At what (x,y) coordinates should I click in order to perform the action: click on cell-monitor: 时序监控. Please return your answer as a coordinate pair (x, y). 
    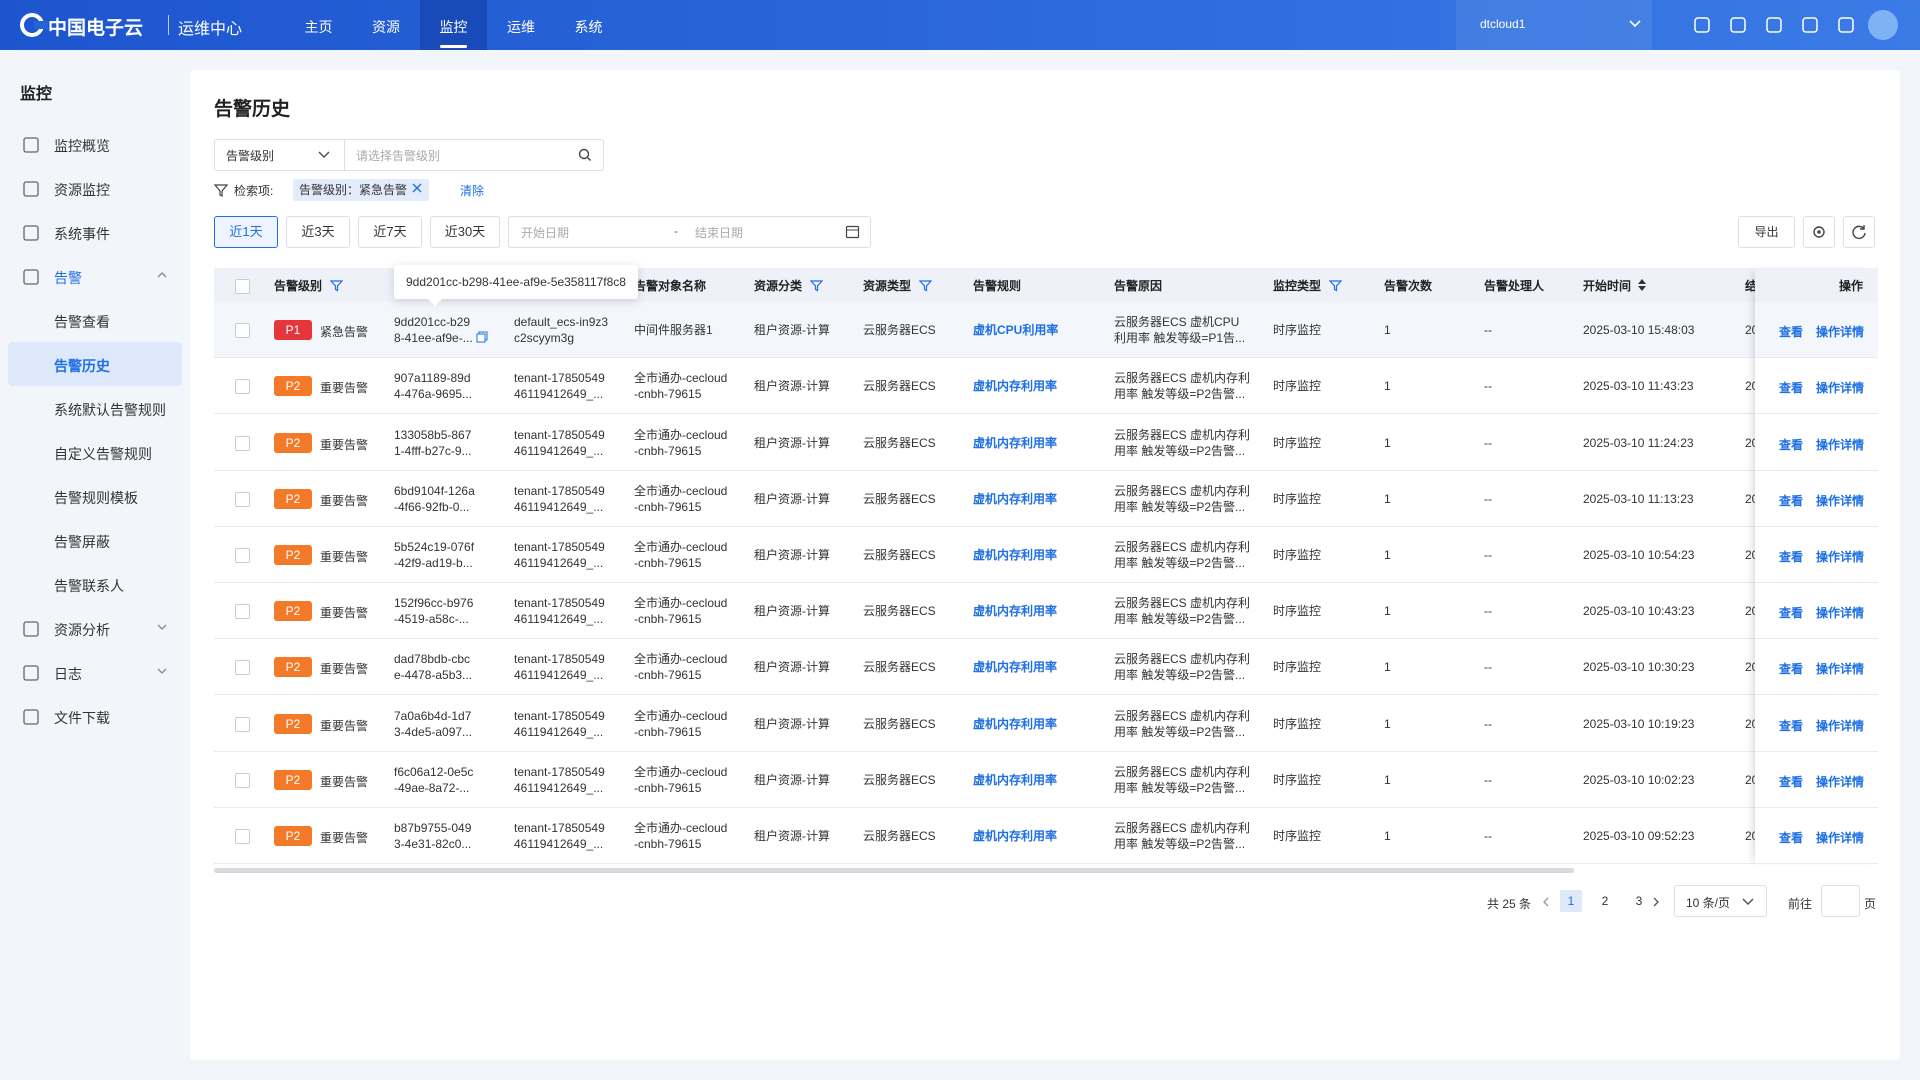
    Looking at the image, I should click on (1297, 498).